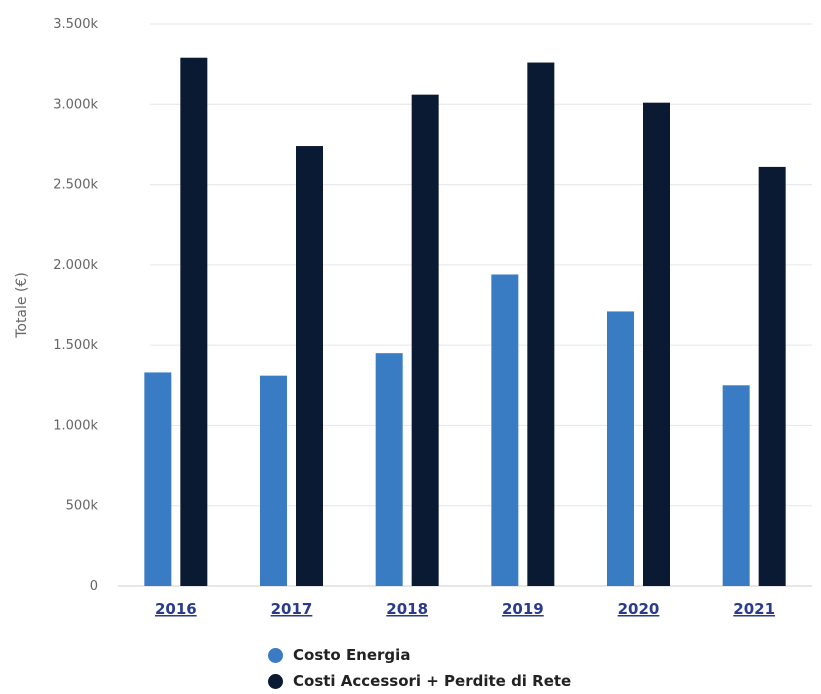 This screenshot has height=694, width=821. What do you see at coordinates (309, 366) in the screenshot?
I see `bar-costi-accessori-2017` at bounding box center [309, 366].